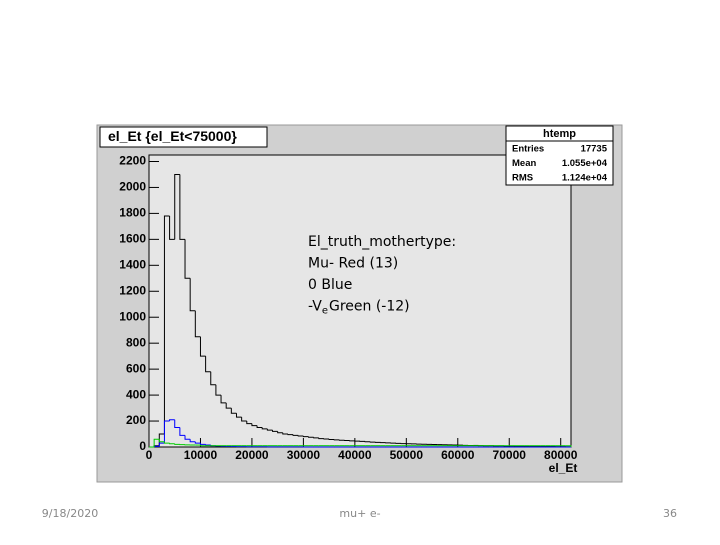 The height and width of the screenshot is (545, 720). Describe the element at coordinates (524, 163) in the screenshot. I see `stats-key: Mean` at that location.